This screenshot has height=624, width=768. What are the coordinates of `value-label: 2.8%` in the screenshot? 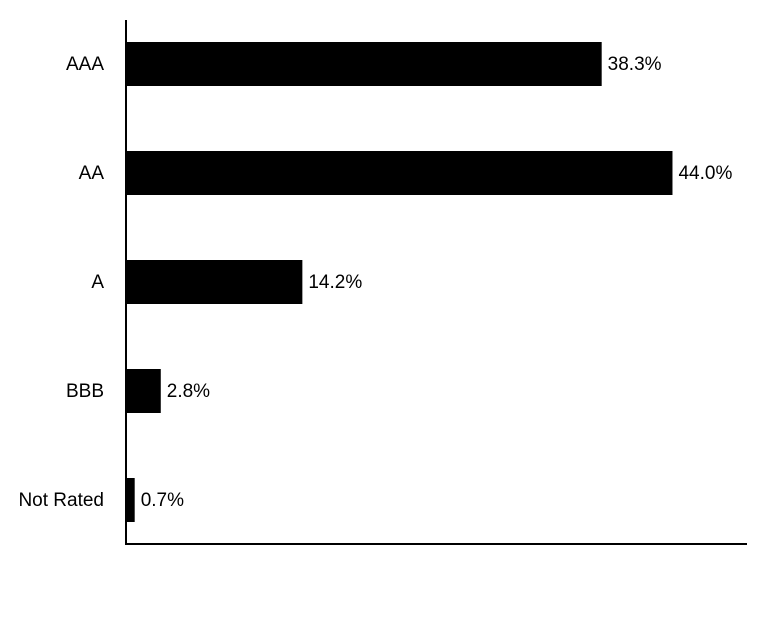 It's located at (188, 391).